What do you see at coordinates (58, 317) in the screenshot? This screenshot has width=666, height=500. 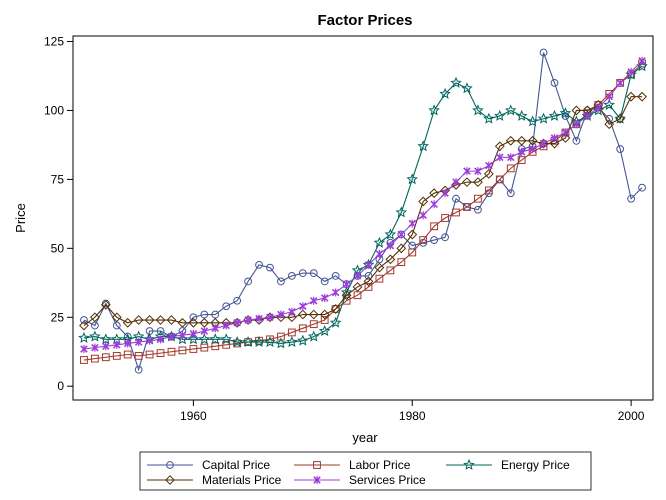 I see `y-tick-label: 25` at bounding box center [58, 317].